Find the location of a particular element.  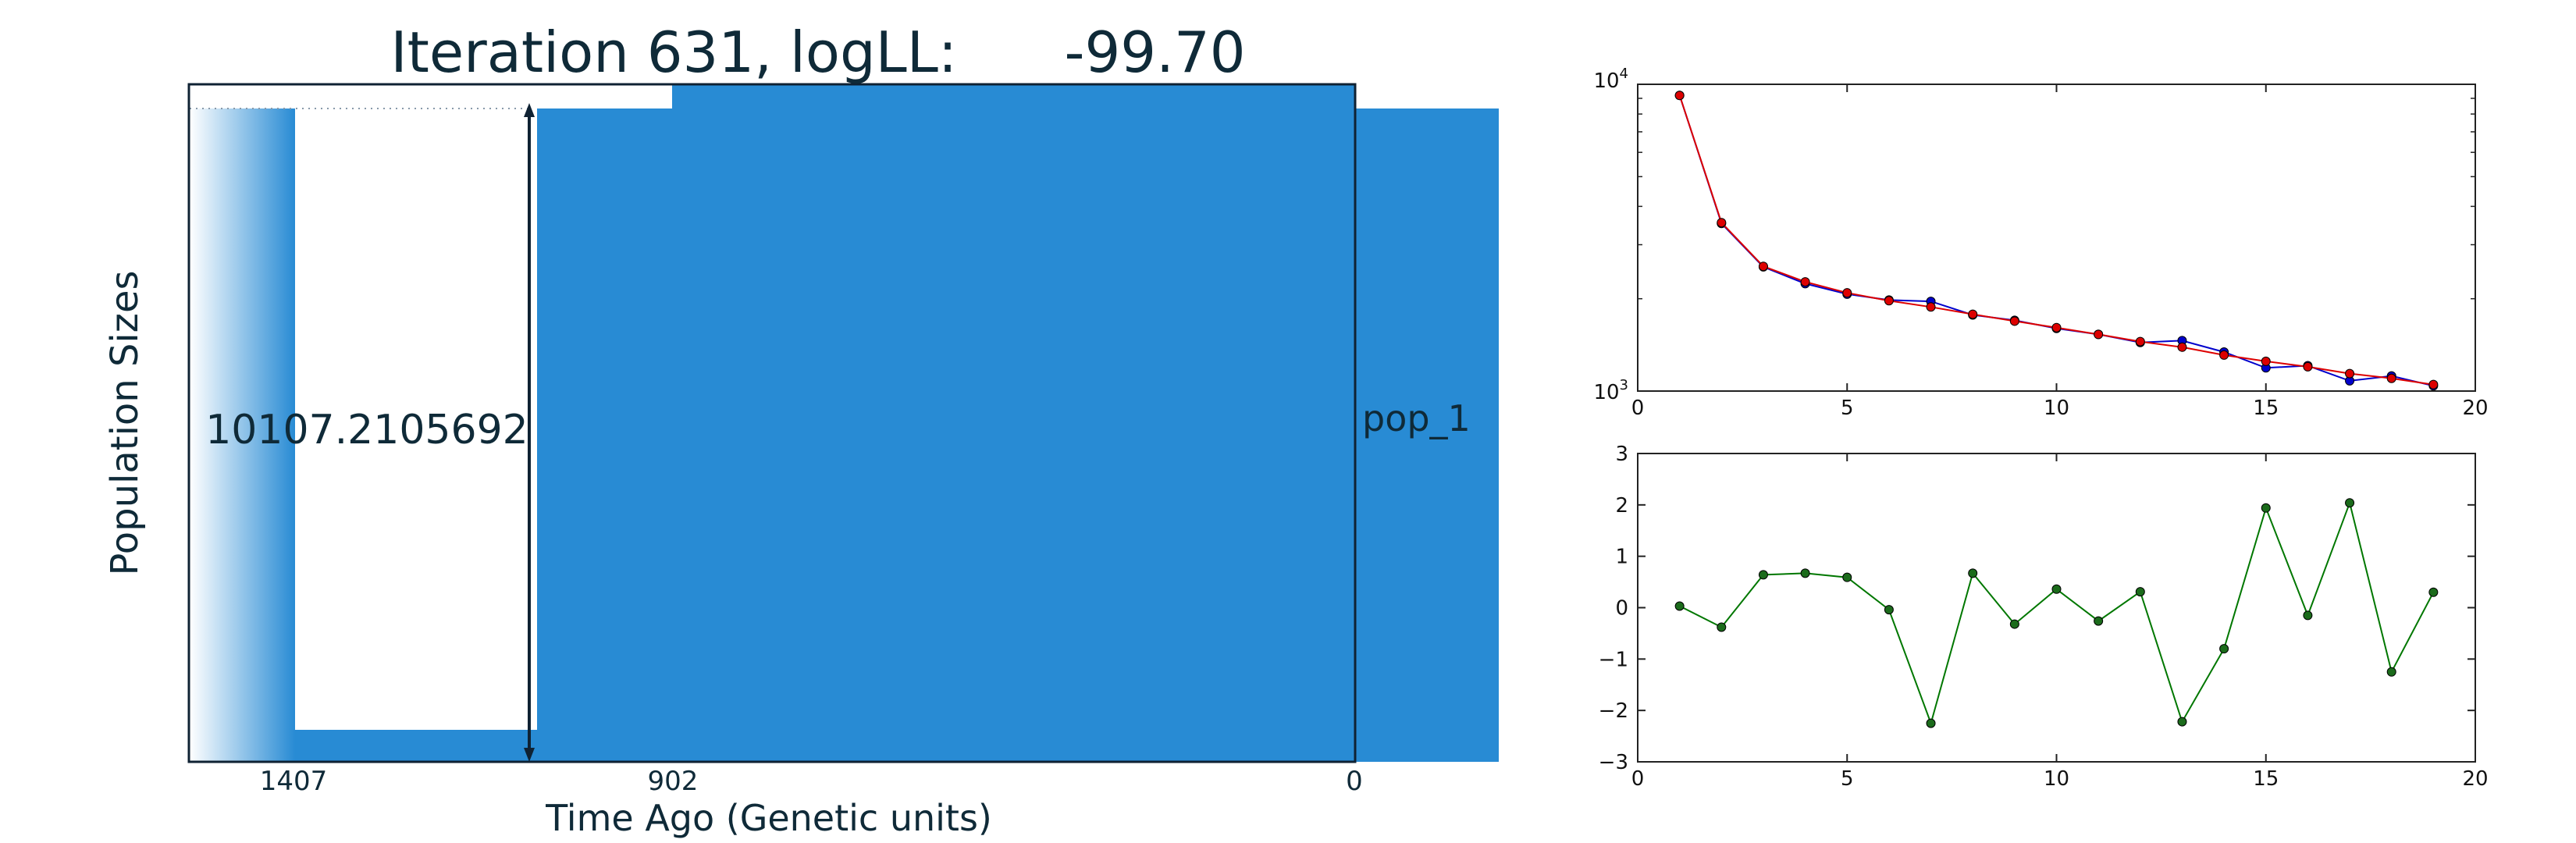

y-tick-label: 1 is located at coordinates (1621, 557).